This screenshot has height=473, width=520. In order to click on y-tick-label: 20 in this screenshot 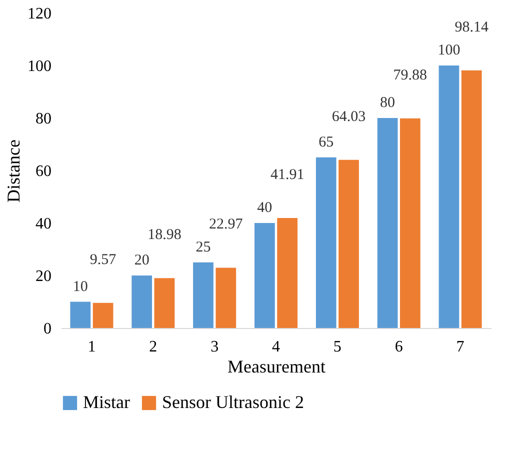, I will do `click(44, 276)`.